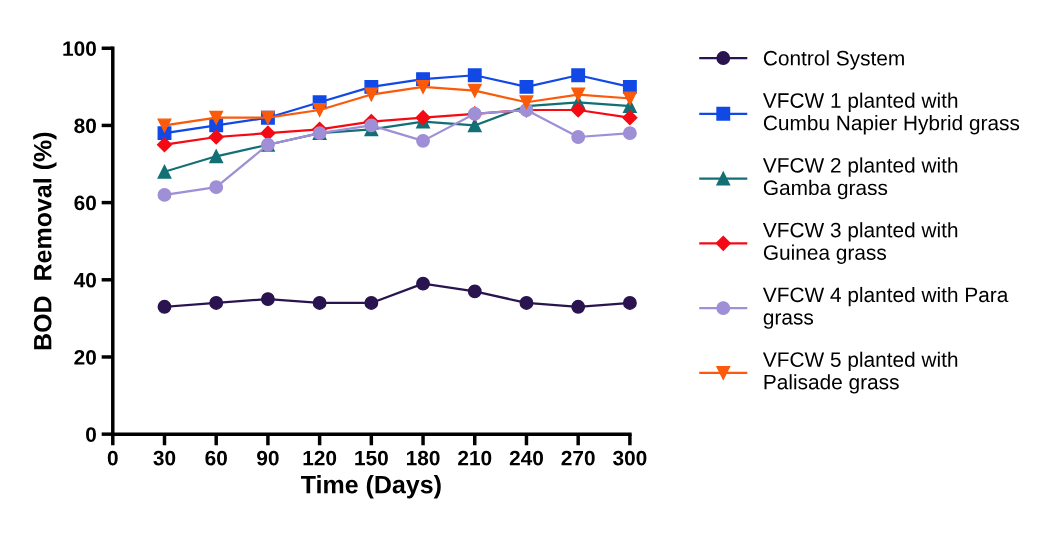 The width and height of the screenshot is (1064, 536). Describe the element at coordinates (85, 357) in the screenshot. I see `y-tick-label: 20` at that location.